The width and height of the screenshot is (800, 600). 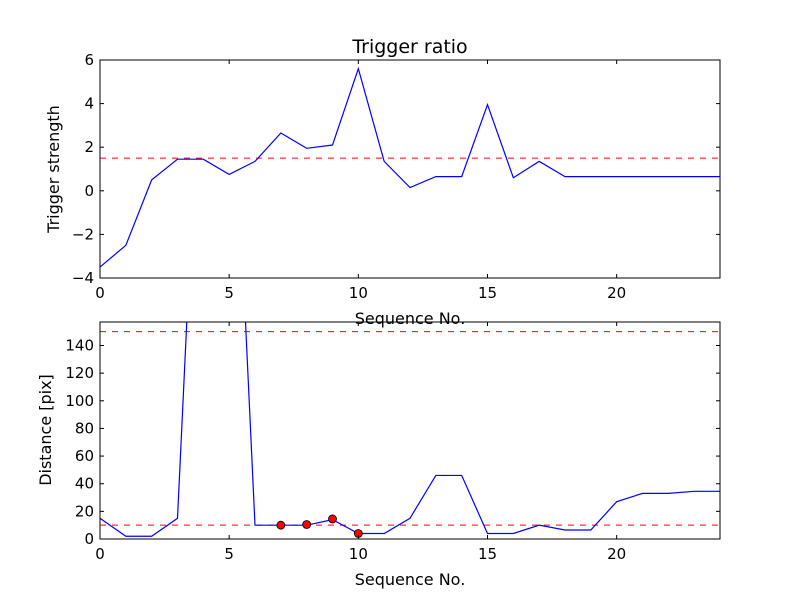 What do you see at coordinates (410, 579) in the screenshot?
I see `distance-xlabel: Sequence No.` at bounding box center [410, 579].